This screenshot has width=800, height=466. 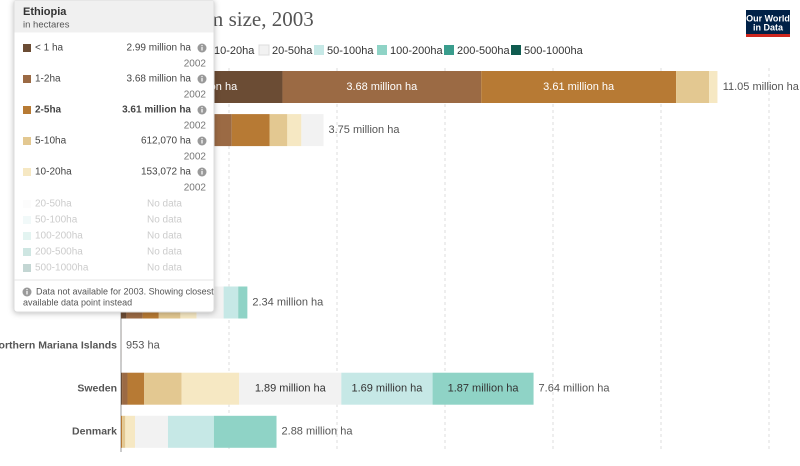 What do you see at coordinates (761, 87) in the screenshot?
I see `total-label: 11.05 million ha` at bounding box center [761, 87].